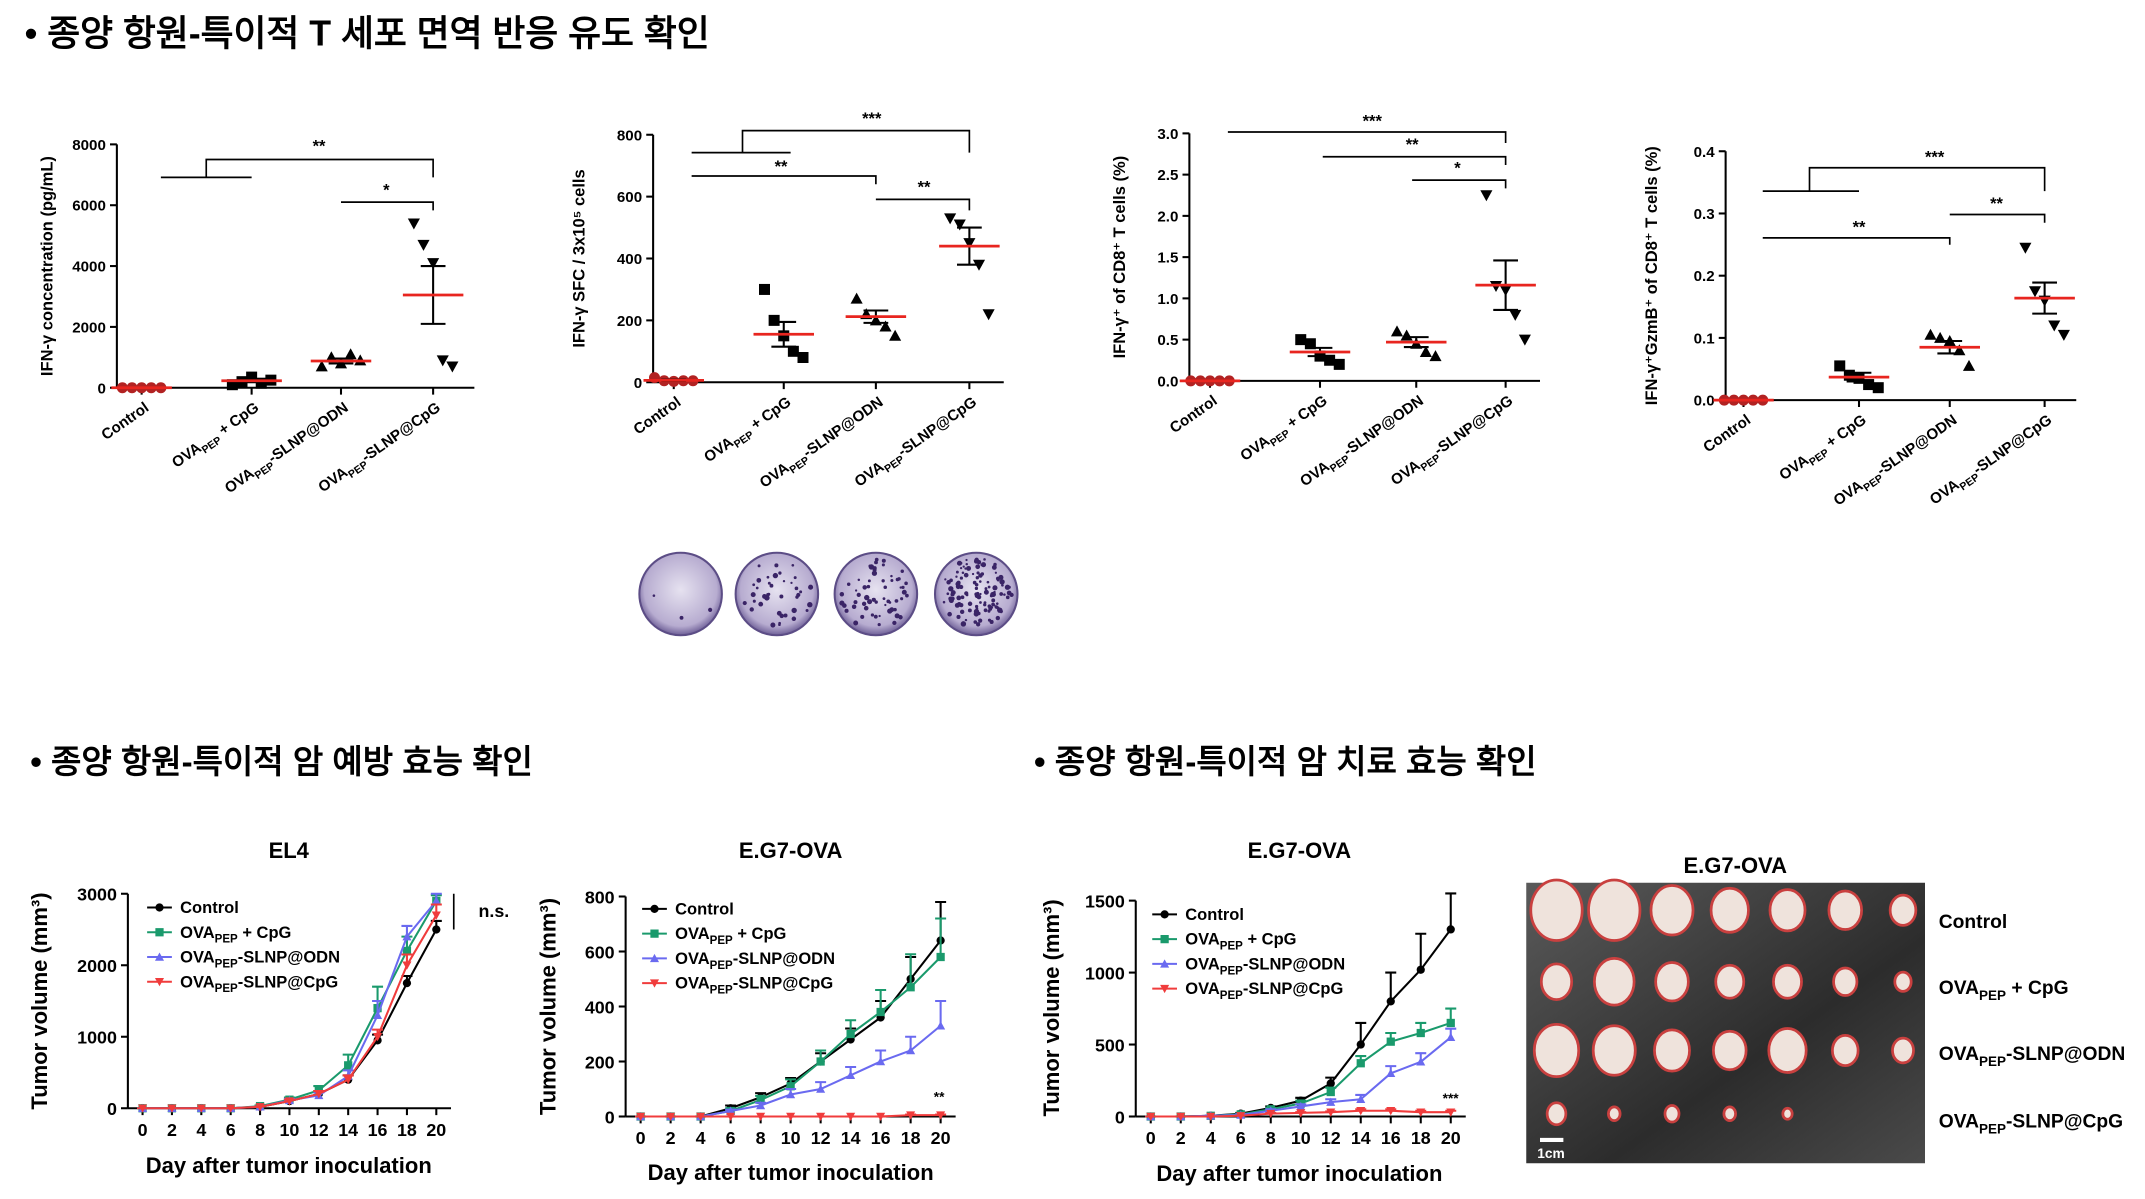 The height and width of the screenshot is (1199, 2145). Describe the element at coordinates (260, 1130) in the screenshot. I see `x-tick-label: 8` at that location.